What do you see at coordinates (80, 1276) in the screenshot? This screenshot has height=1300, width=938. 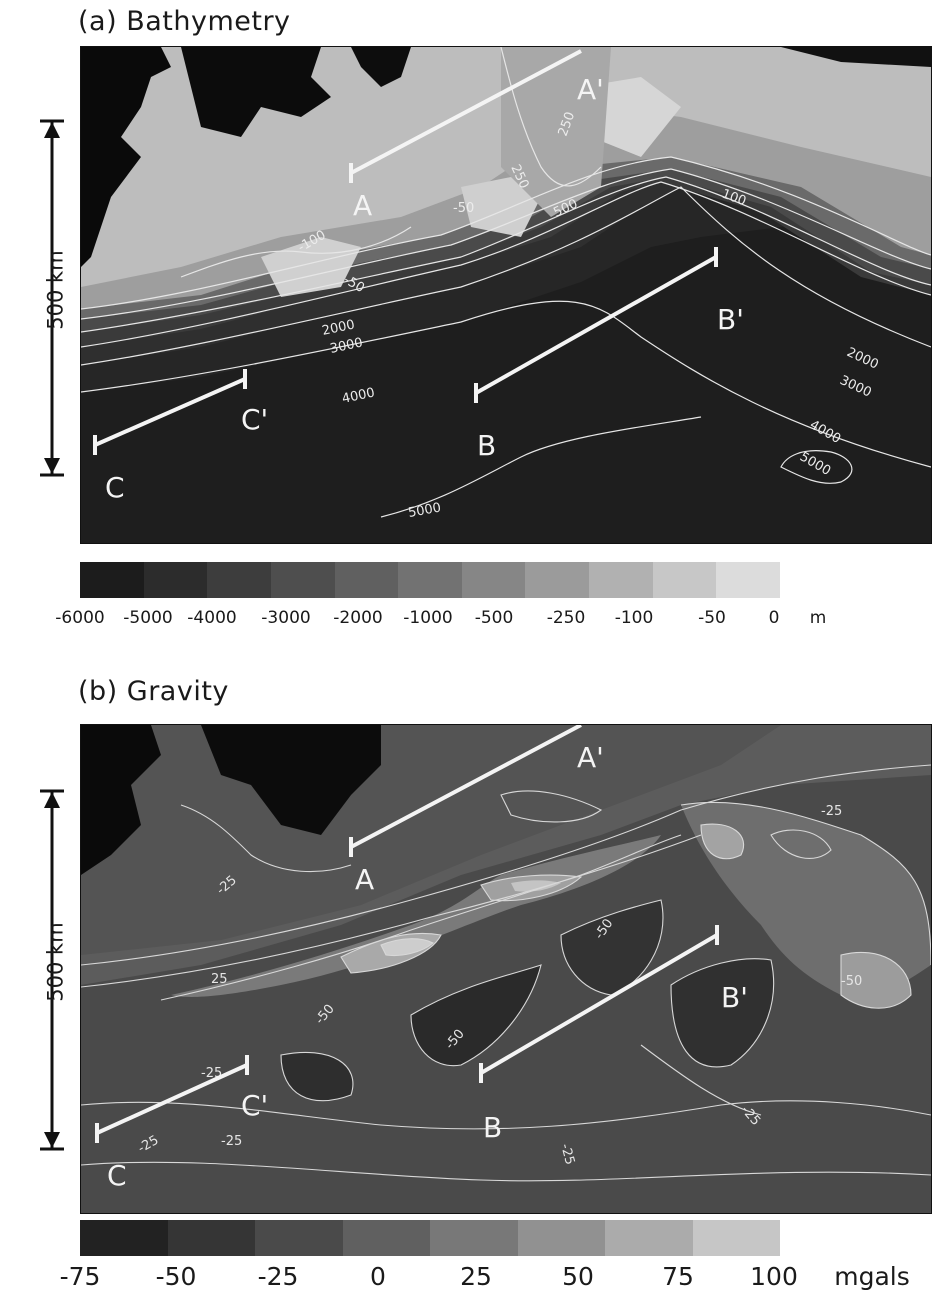 I see `colorbar-tick: -75` at bounding box center [80, 1276].